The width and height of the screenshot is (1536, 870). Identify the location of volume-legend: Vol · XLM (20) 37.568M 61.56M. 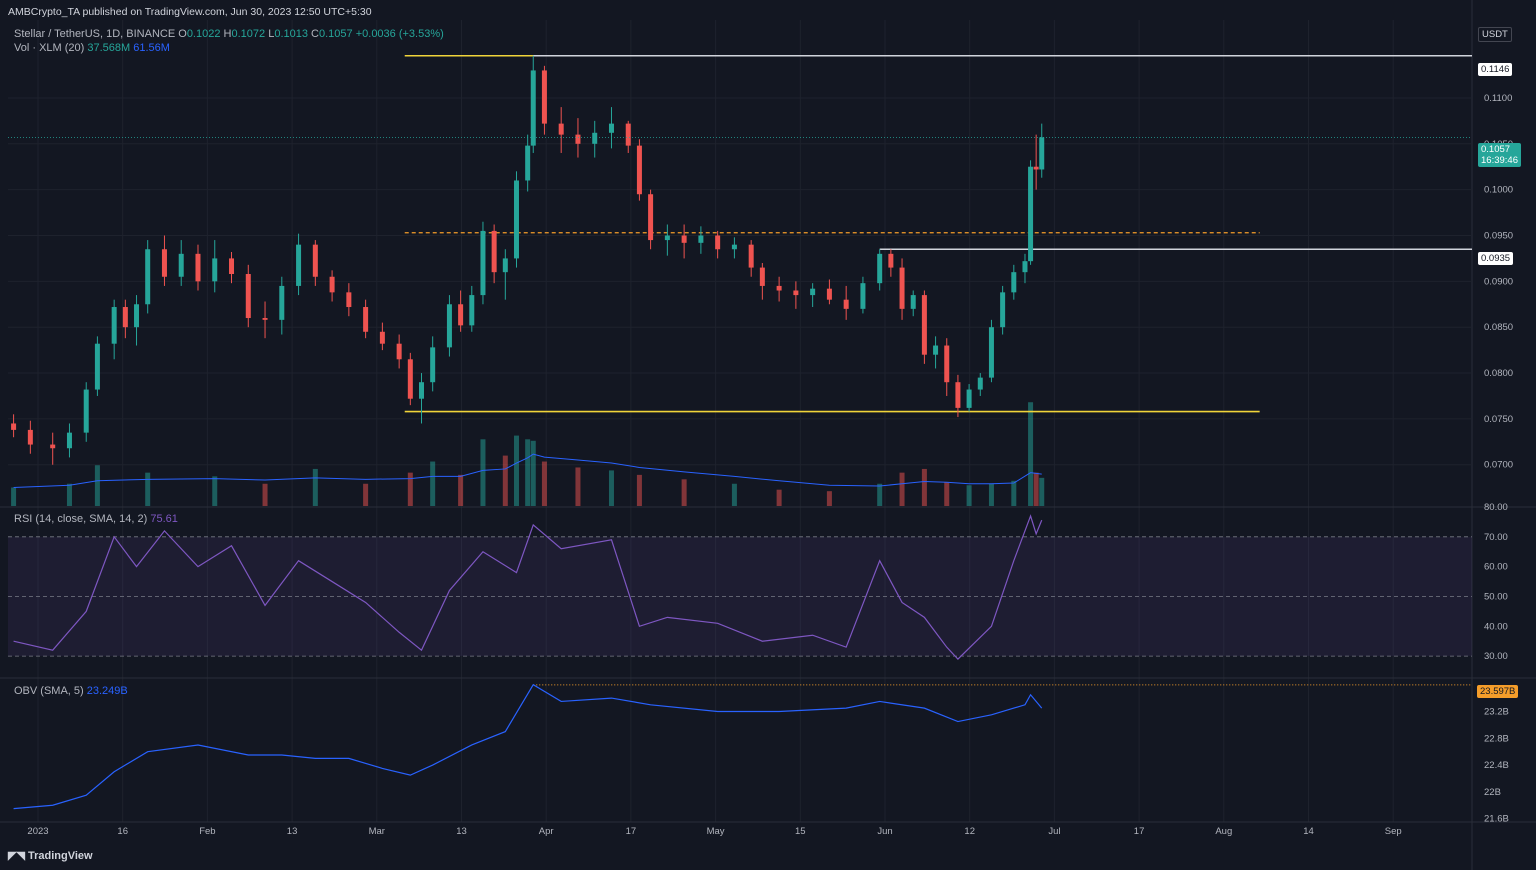
(92, 48).